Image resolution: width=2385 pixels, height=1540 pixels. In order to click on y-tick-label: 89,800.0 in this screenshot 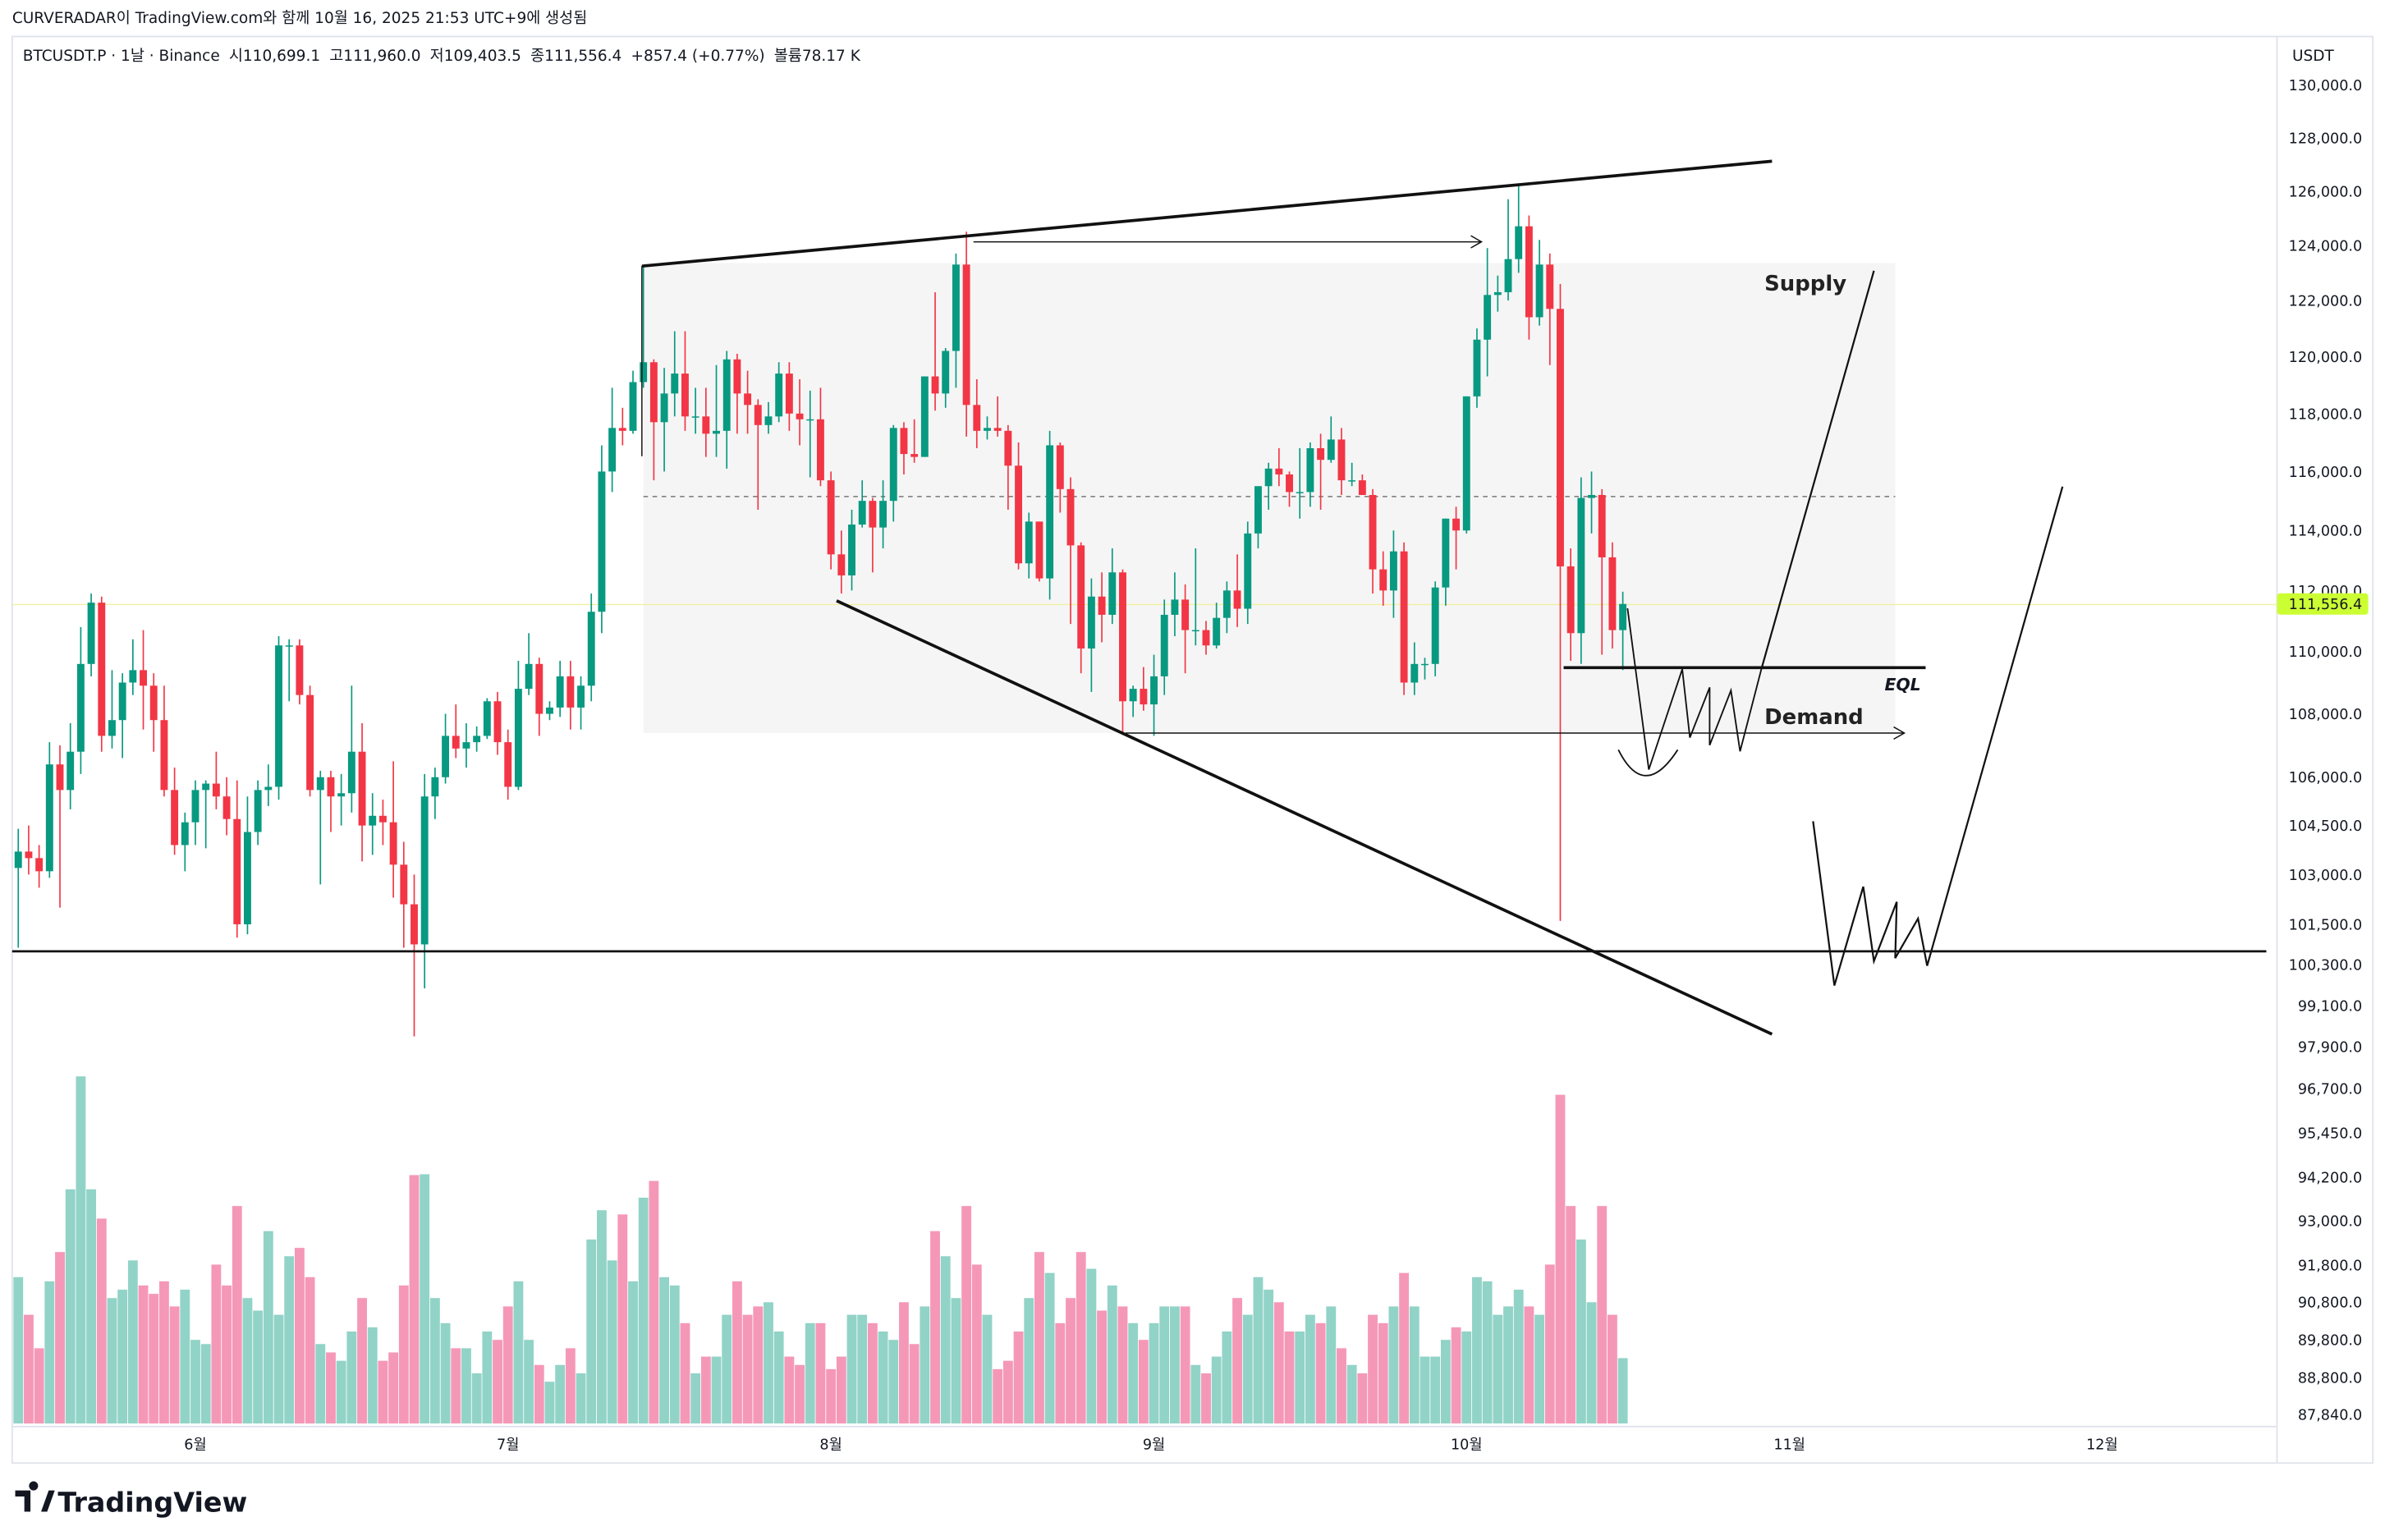, I will do `click(2330, 1340)`.